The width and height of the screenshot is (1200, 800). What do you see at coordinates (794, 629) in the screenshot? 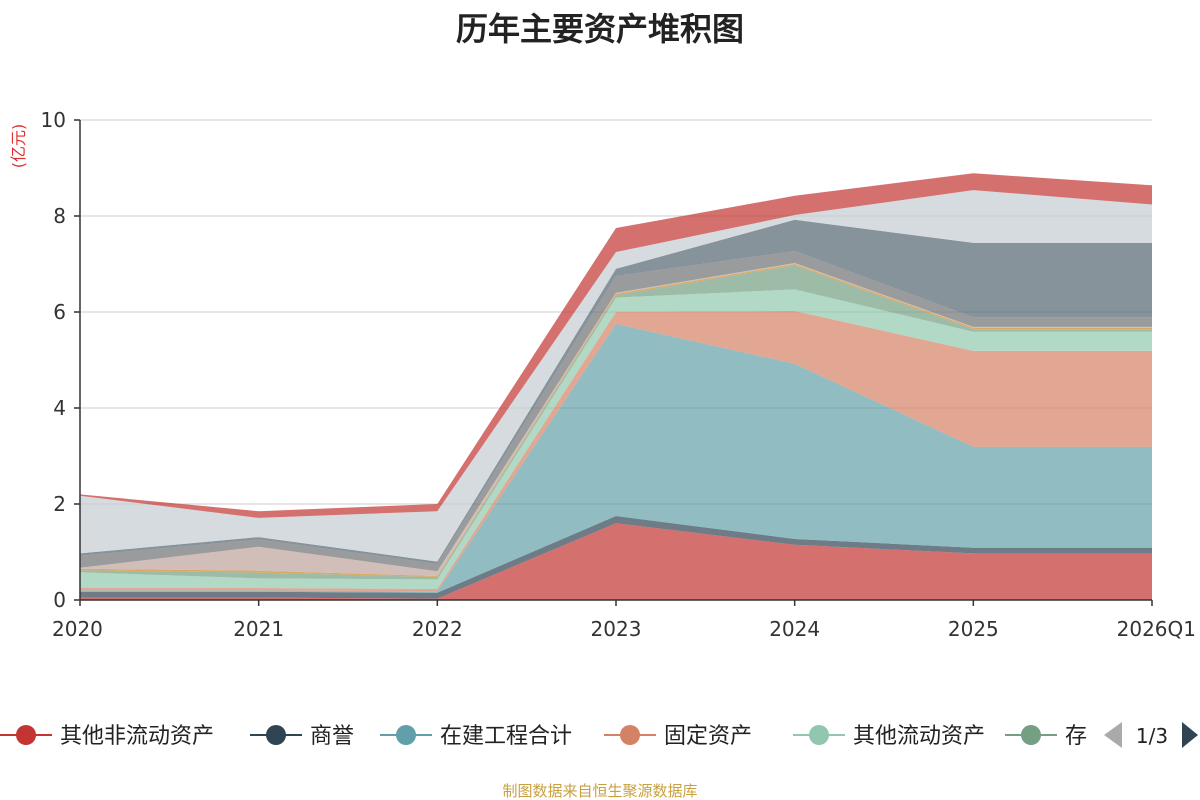
I see `x-tick-label: 2024` at bounding box center [794, 629].